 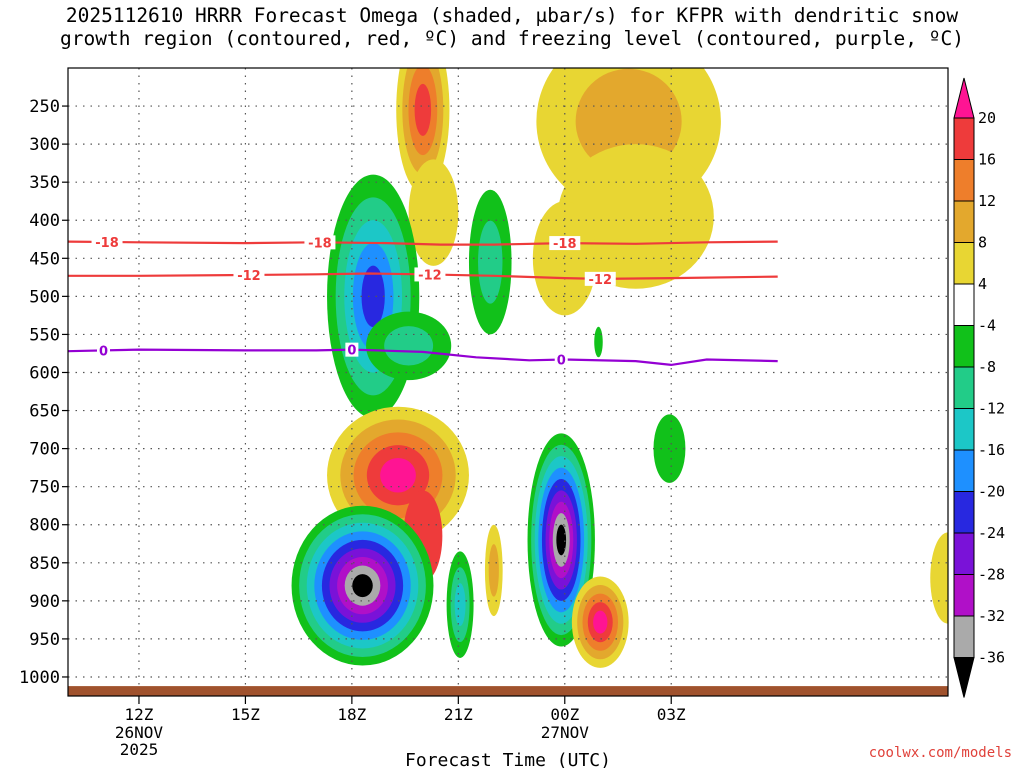 What do you see at coordinates (44, 602) in the screenshot?
I see `y-tick-label-900: 900` at bounding box center [44, 602].